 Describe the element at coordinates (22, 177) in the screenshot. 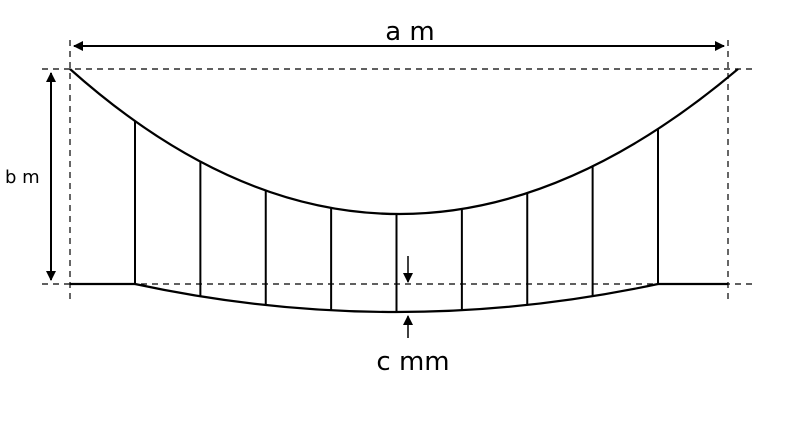

I see `sag-label: b m` at that location.